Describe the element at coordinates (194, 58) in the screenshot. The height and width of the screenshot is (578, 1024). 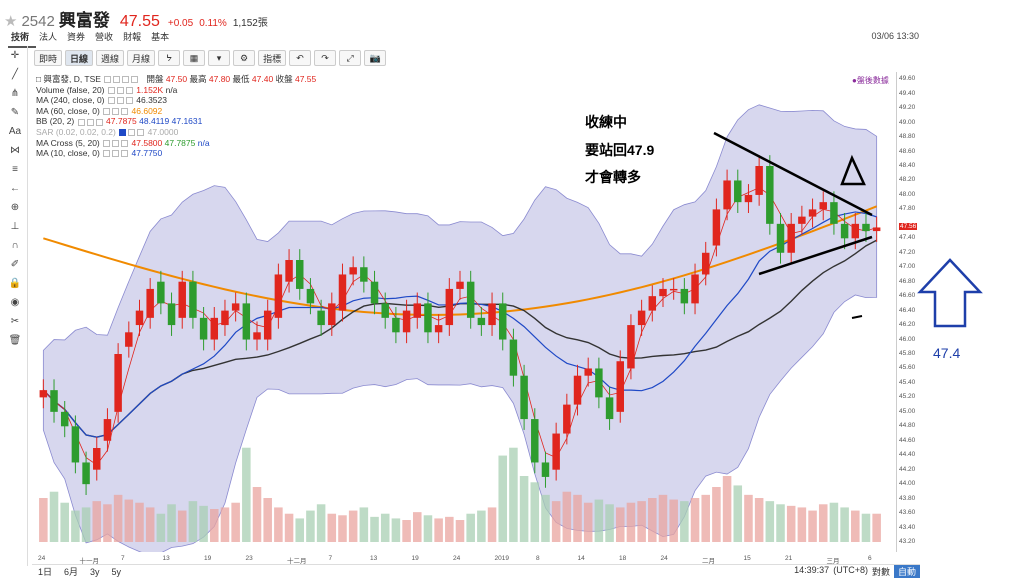
I see `chart-type-icon: ▦` at that location.